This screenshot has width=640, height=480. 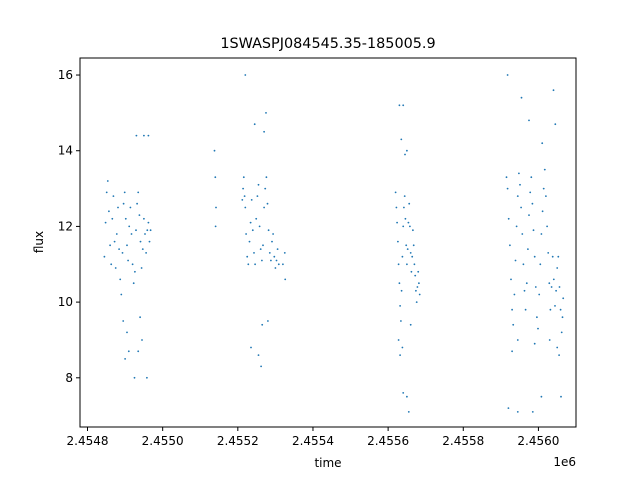 I want to click on x-tick-label: 2.4558, so click(x=463, y=441).